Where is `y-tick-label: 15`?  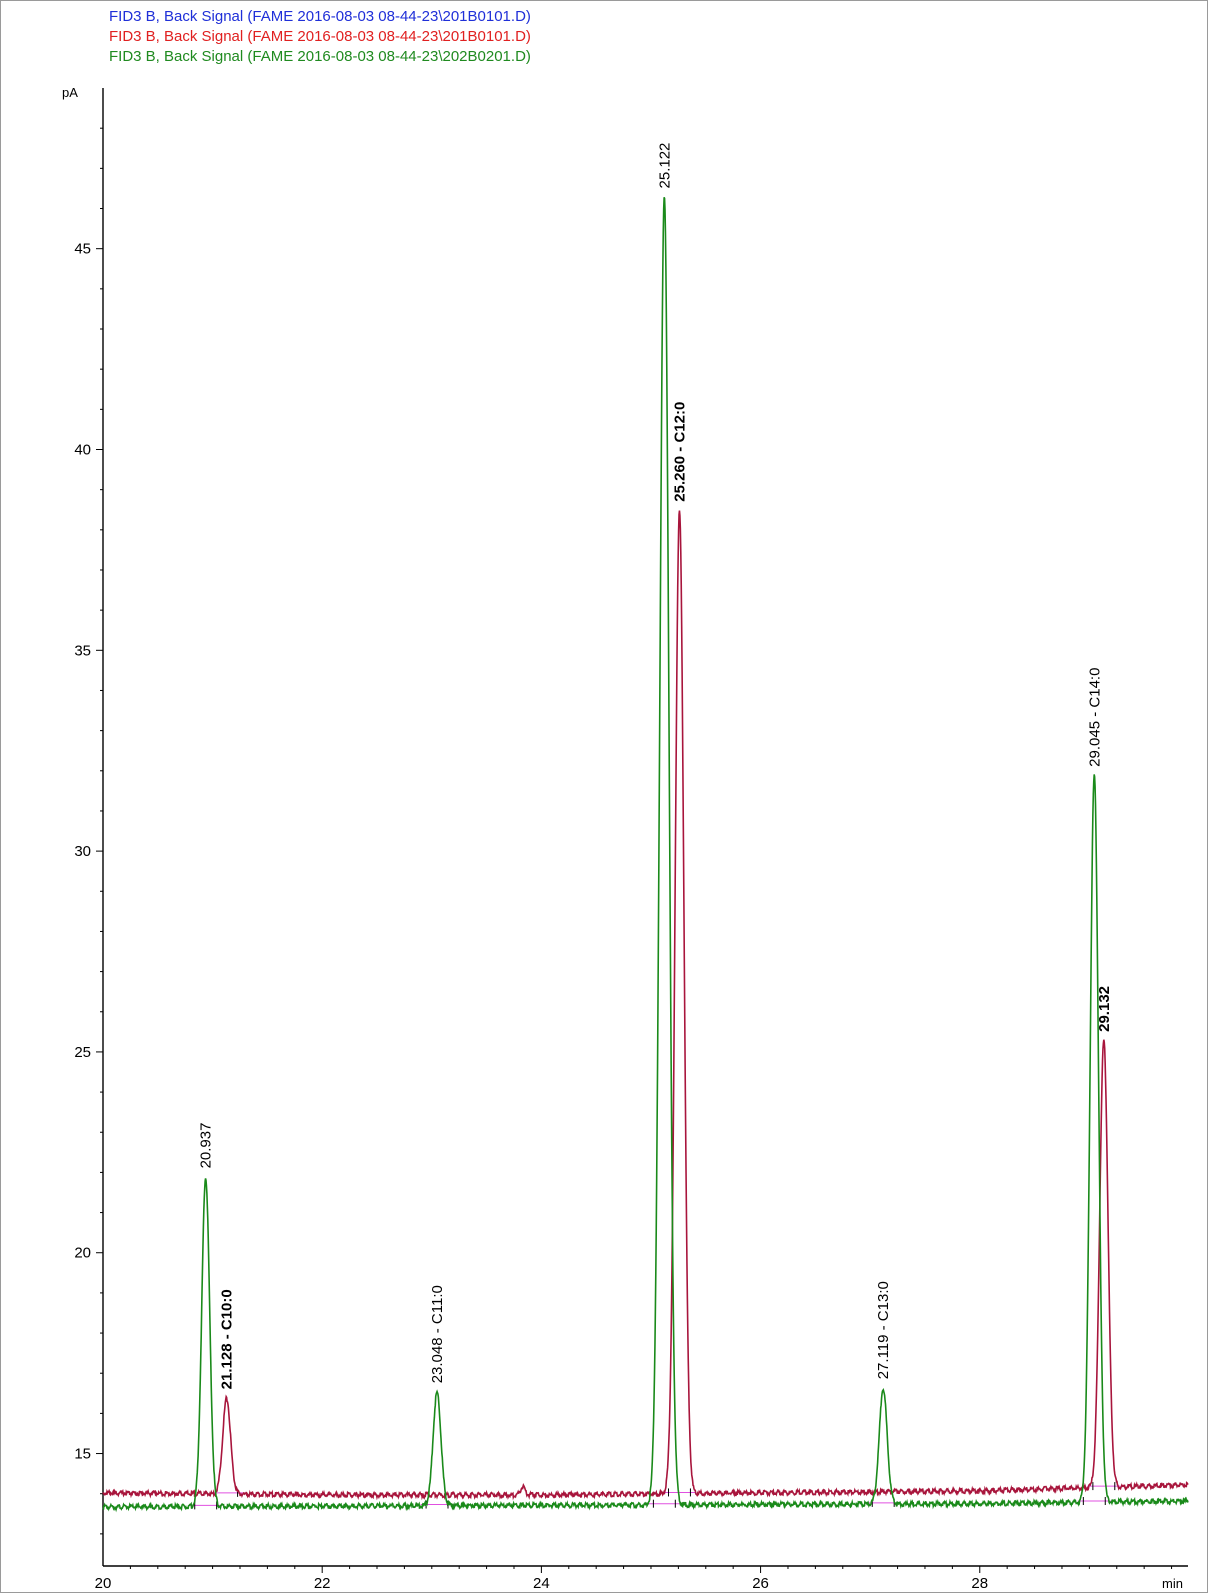
y-tick-label: 15 is located at coordinates (82, 1454).